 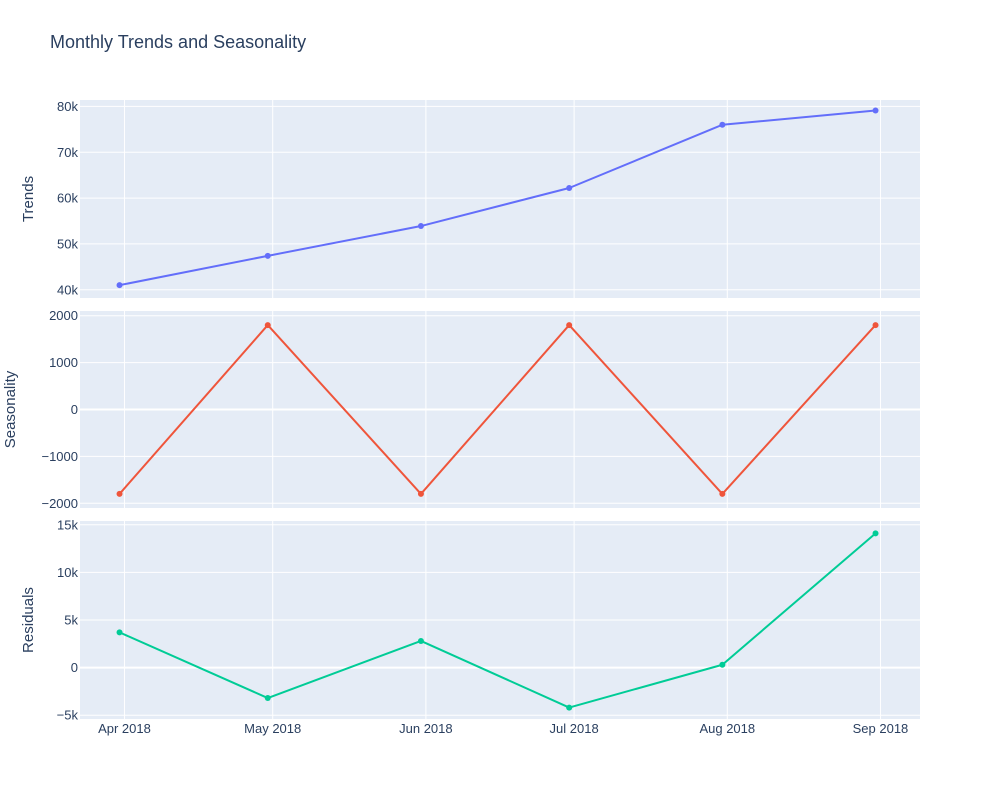 What do you see at coordinates (63, 315) in the screenshot?
I see `y-tick-label: 2000` at bounding box center [63, 315].